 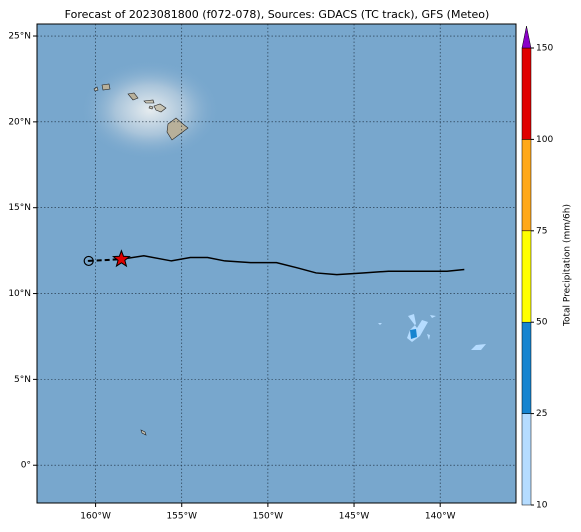 What do you see at coordinates (537, 268) in the screenshot?
I see `colorbar: 10 25 50 75 100 150` at bounding box center [537, 268].